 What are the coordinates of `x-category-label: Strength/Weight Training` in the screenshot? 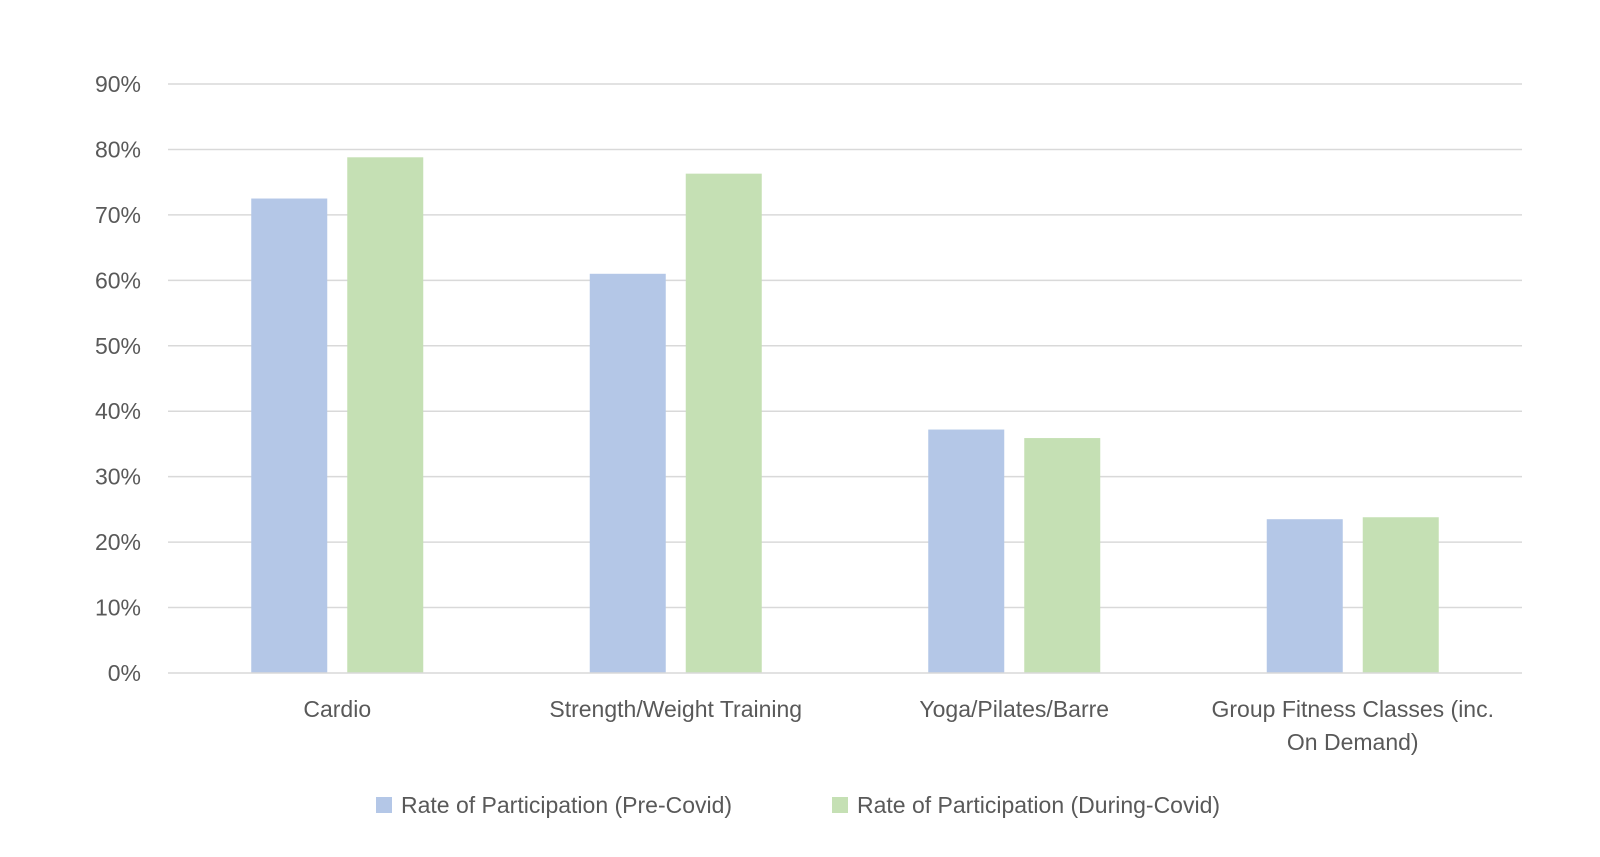 It's located at (675, 709).